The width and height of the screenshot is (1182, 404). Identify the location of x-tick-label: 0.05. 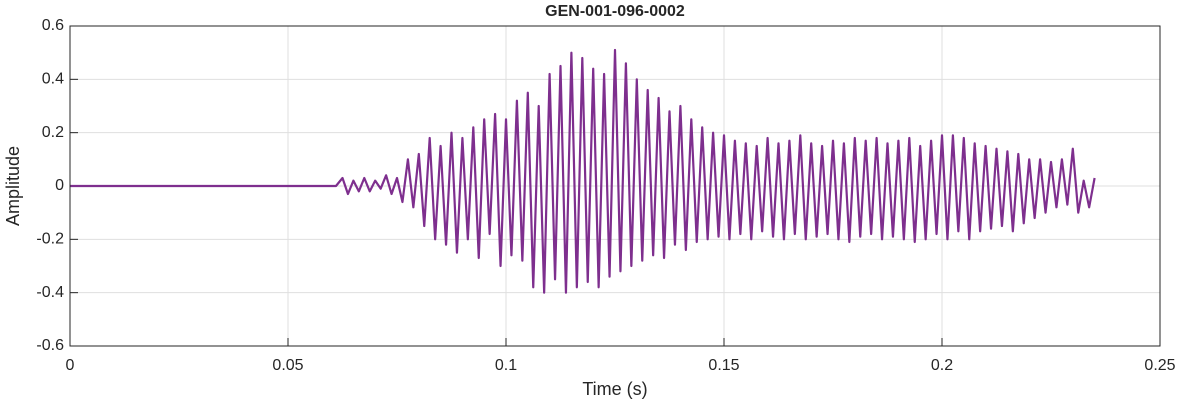
(287, 365).